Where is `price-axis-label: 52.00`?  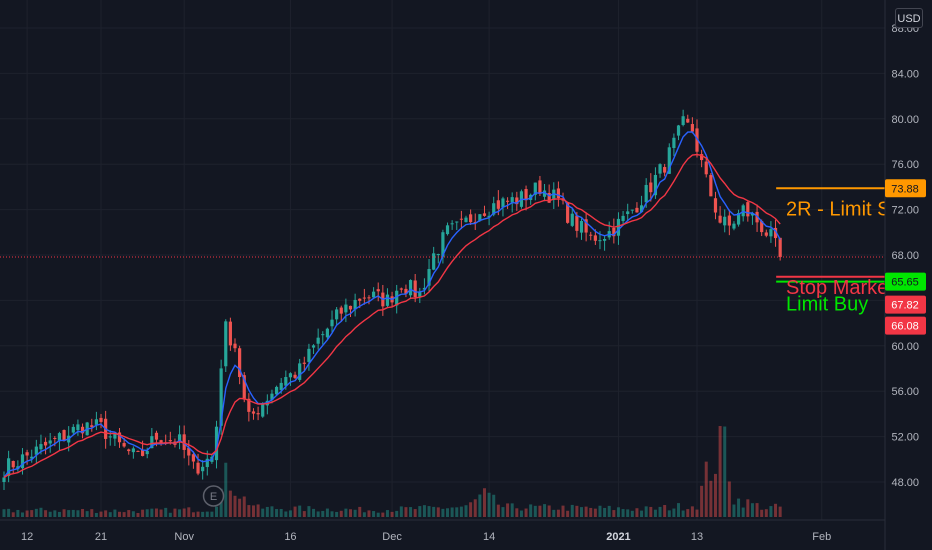 price-axis-label: 52.00 is located at coordinates (905, 438).